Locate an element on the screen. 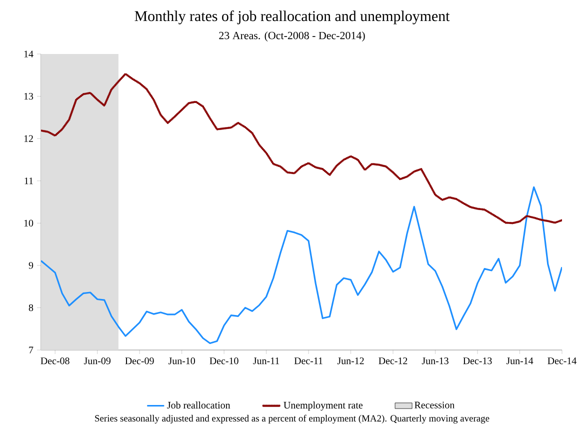  y-tick-label: 10 is located at coordinates (29, 223).